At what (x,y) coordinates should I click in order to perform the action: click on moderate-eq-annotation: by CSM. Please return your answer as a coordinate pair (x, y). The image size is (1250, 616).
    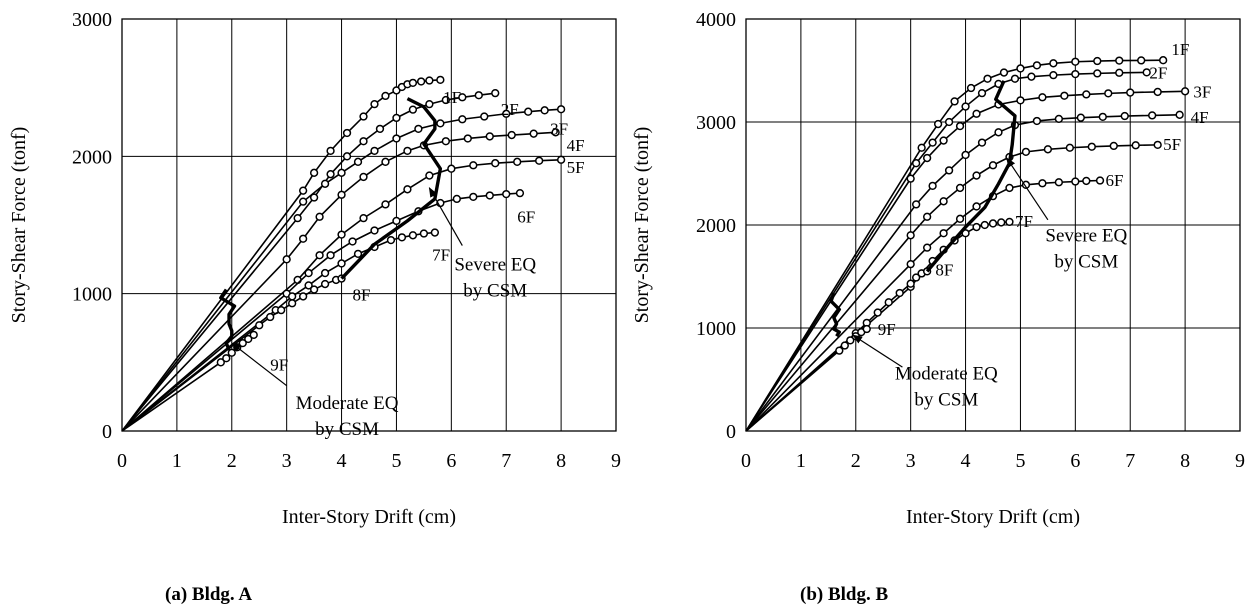
    Looking at the image, I should click on (347, 429).